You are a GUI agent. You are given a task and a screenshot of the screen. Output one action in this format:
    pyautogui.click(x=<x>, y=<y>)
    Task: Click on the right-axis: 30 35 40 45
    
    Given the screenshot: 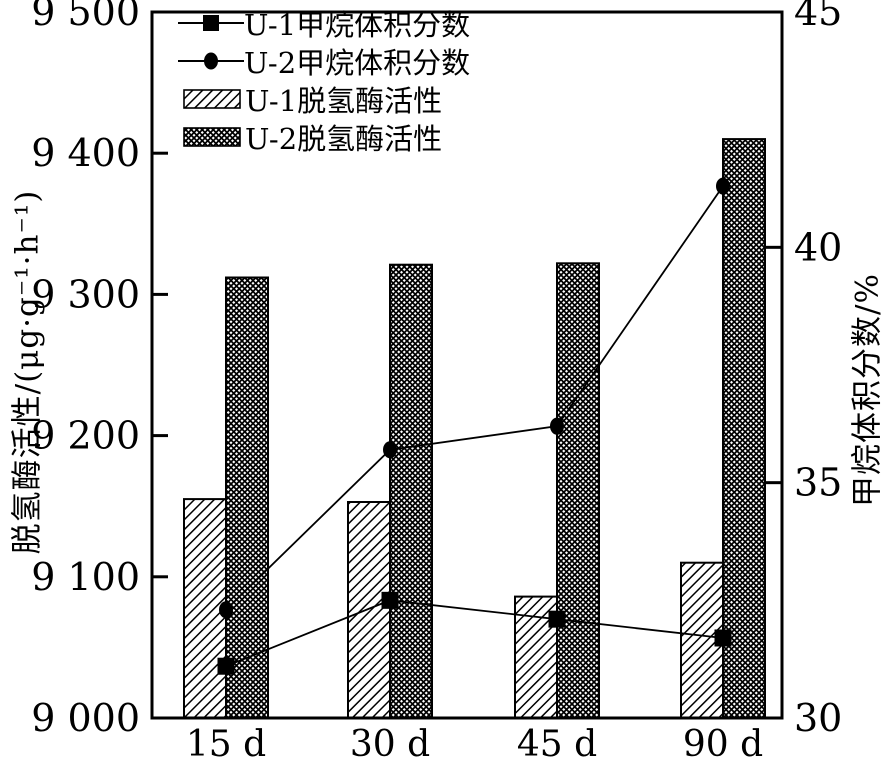 What is the action you would take?
    pyautogui.click(x=804, y=370)
    